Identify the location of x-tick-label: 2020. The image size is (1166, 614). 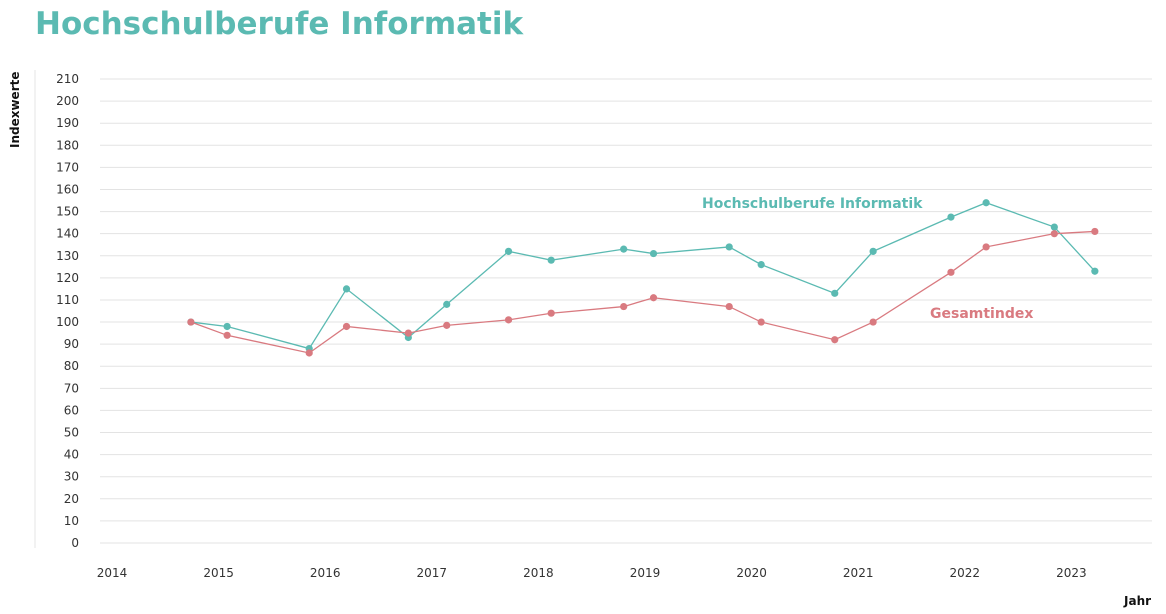
(751, 573).